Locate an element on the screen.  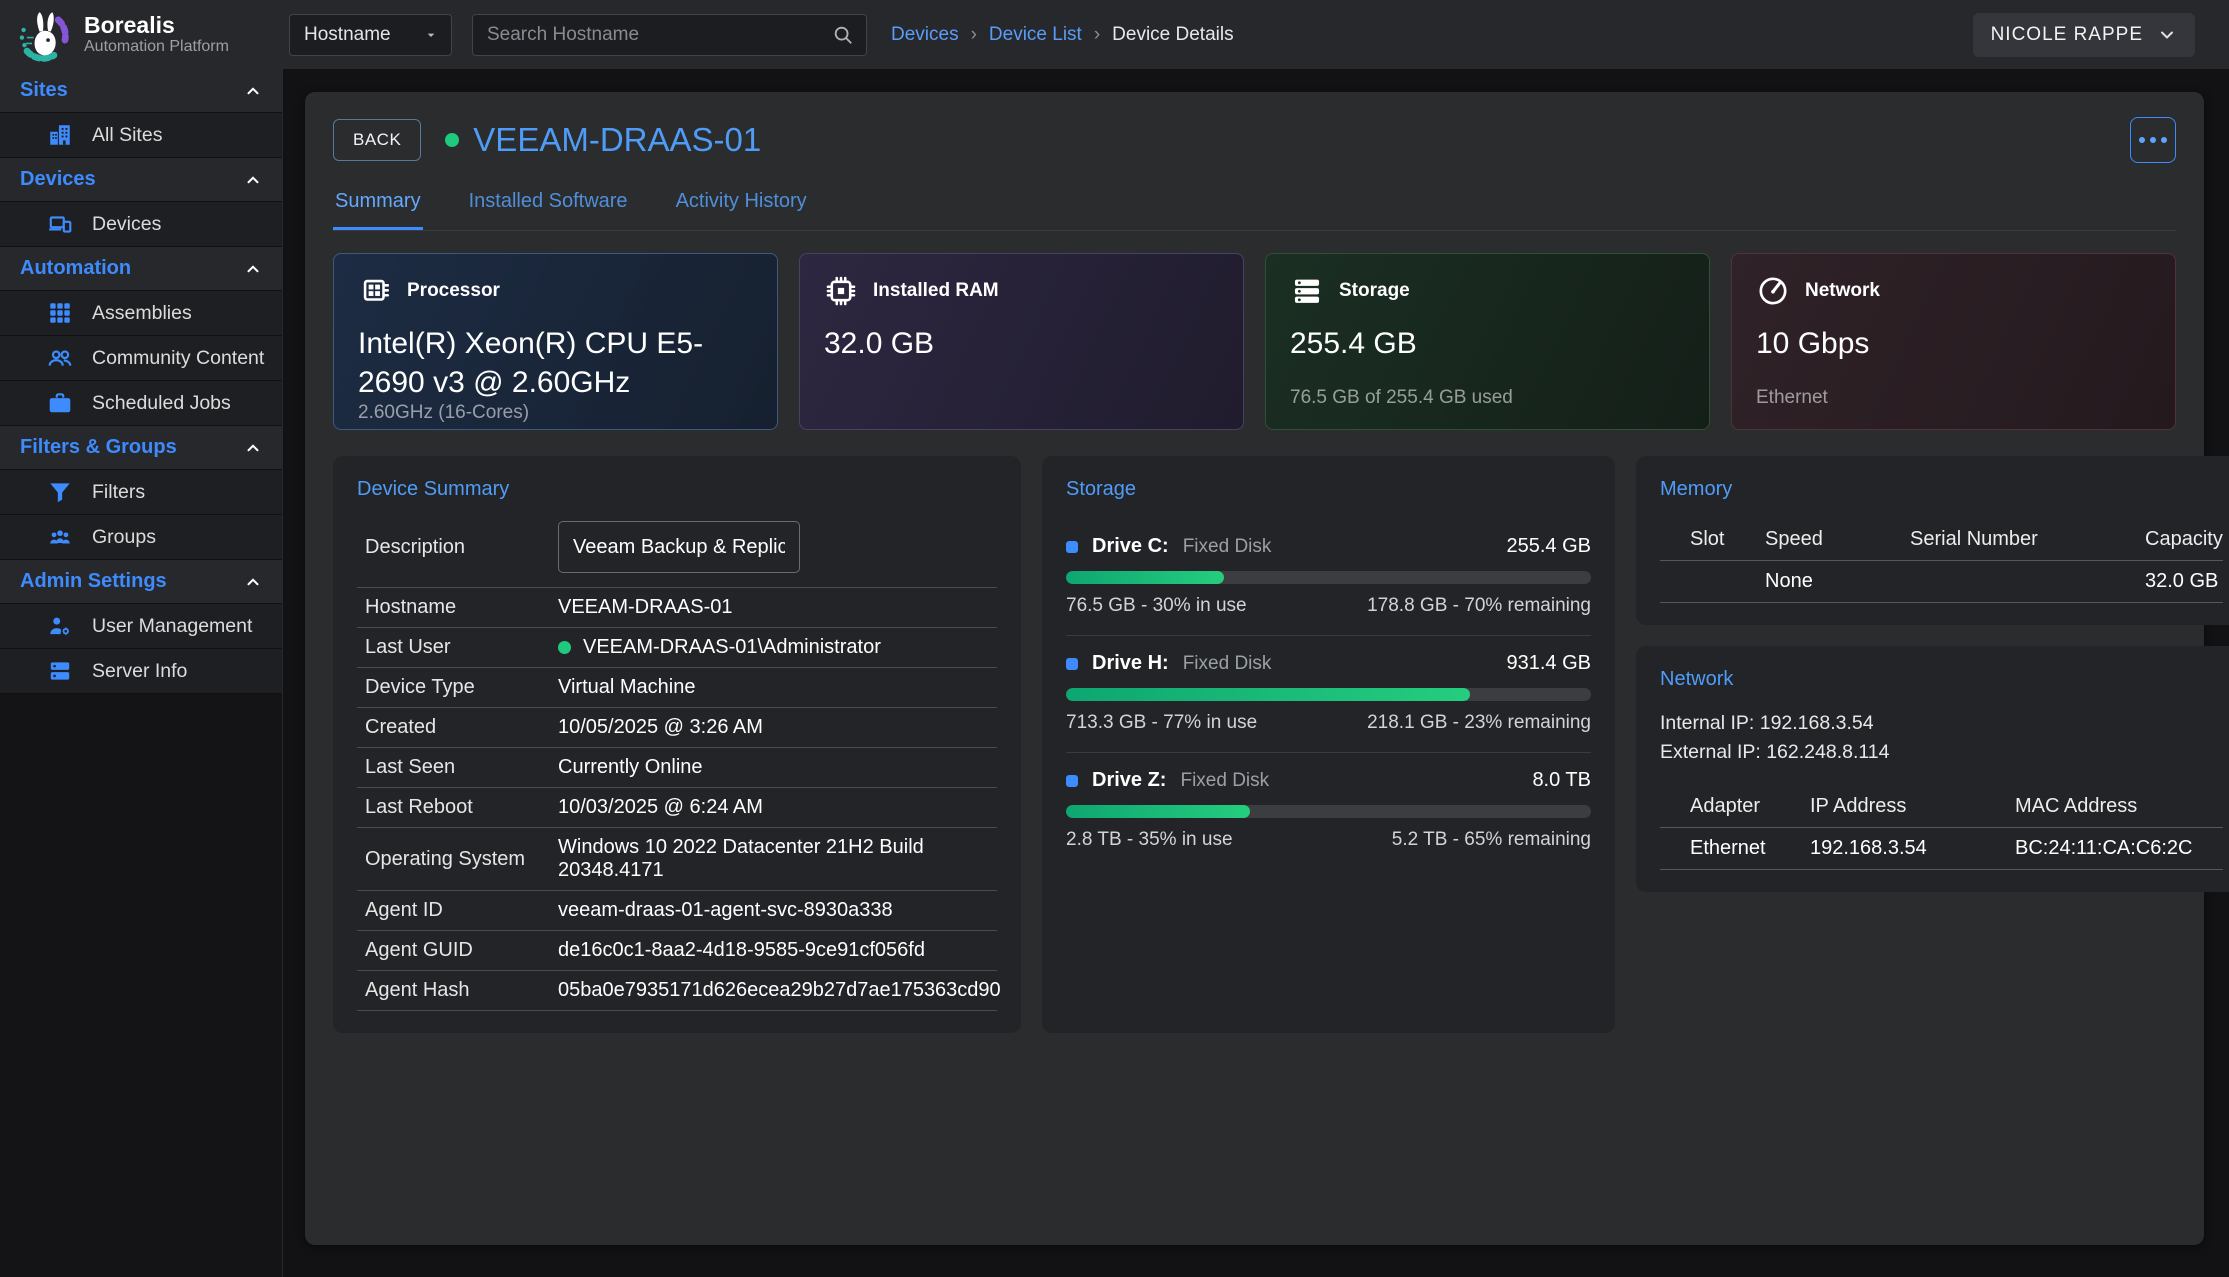
drive-bullet-icon is located at coordinates (1072, 780).